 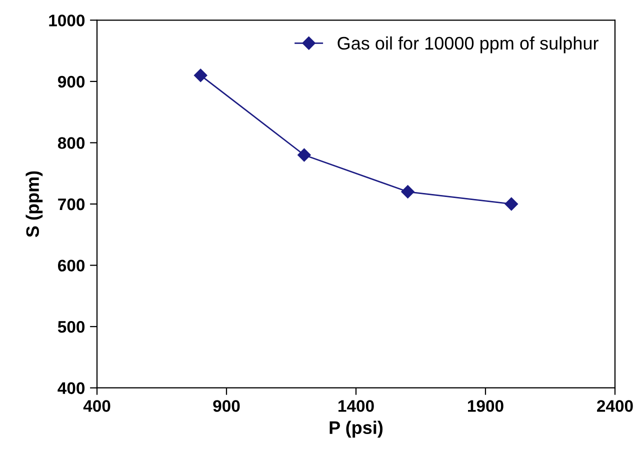 What do you see at coordinates (71, 326) in the screenshot?
I see `y-tick-label: 500` at bounding box center [71, 326].